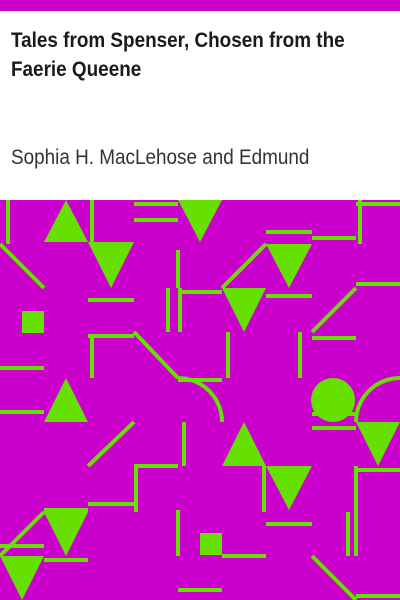 The width and height of the screenshot is (400, 600). What do you see at coordinates (333, 400) in the screenshot?
I see `circle-shape` at bounding box center [333, 400].